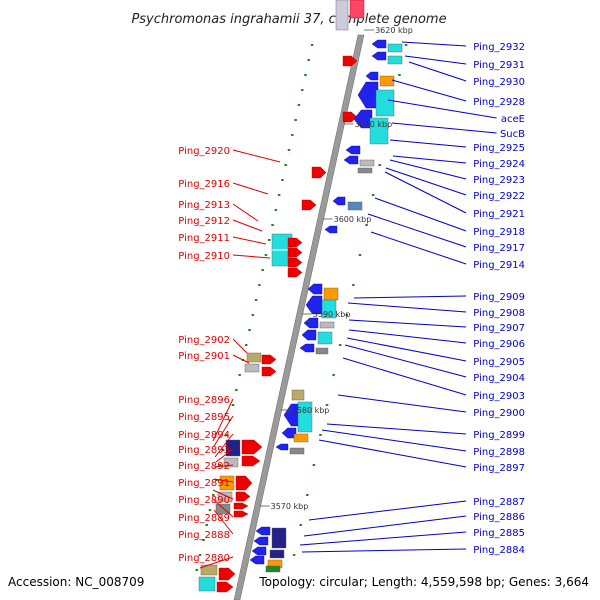  What do you see at coordinates (204, 435) in the screenshot?
I see `gene-label-ping-2894: Ping_2894` at bounding box center [204, 435].